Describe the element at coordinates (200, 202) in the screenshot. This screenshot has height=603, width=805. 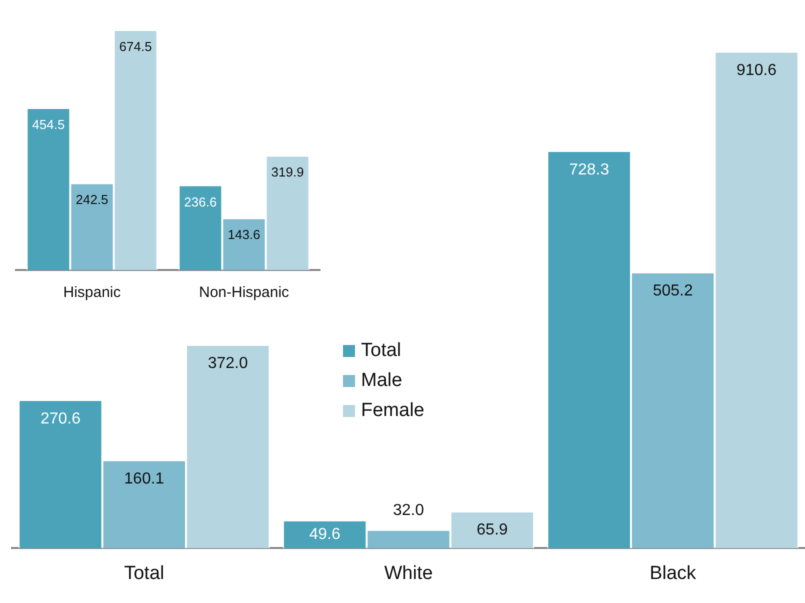
I see `data-label: 236.6` at that location.